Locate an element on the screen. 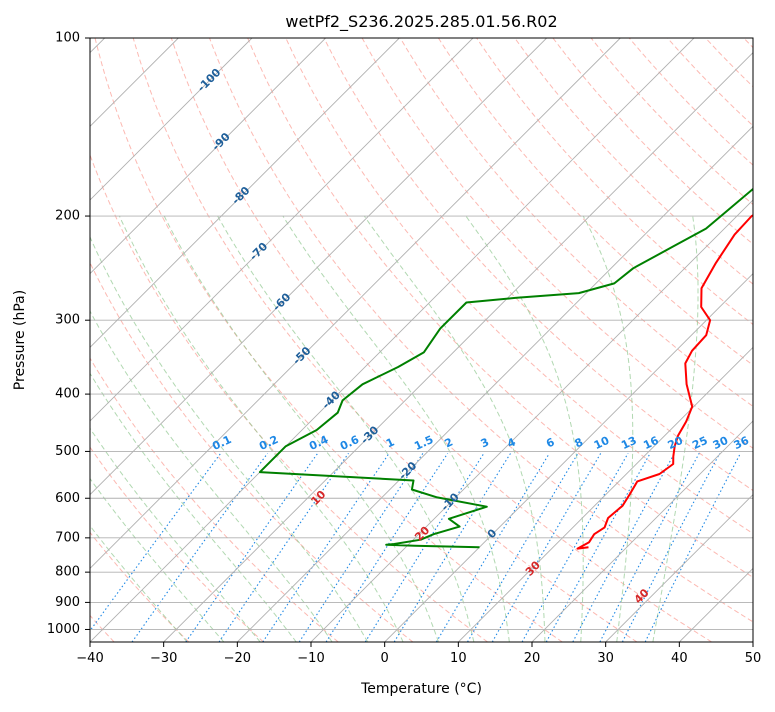  y-tick-label: 900 is located at coordinates (67, 602).